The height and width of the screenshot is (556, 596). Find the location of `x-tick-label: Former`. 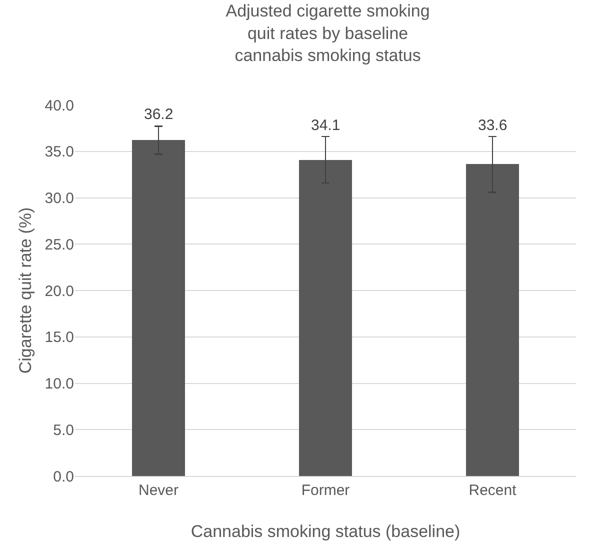

x-tick-label: Former is located at coordinates (325, 490).